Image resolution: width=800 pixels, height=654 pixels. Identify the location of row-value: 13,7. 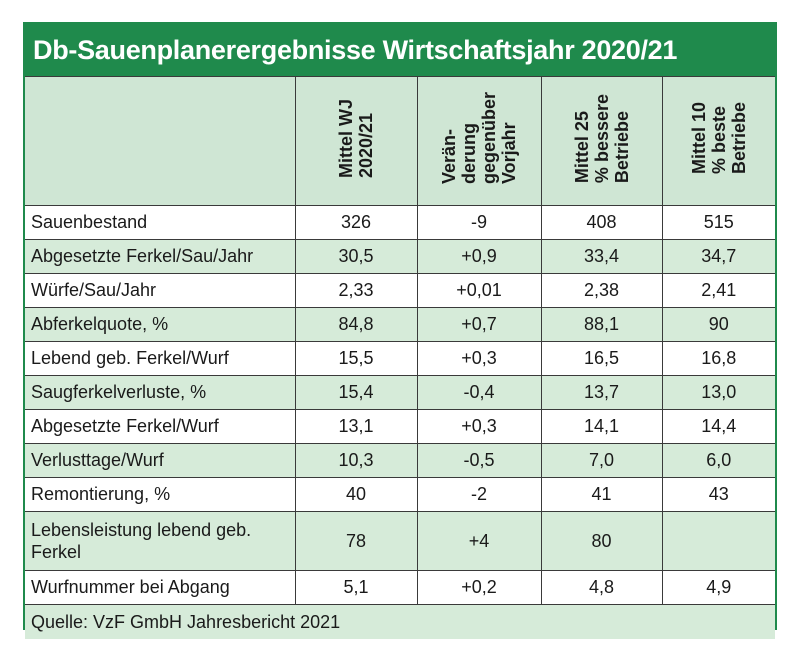
(601, 392).